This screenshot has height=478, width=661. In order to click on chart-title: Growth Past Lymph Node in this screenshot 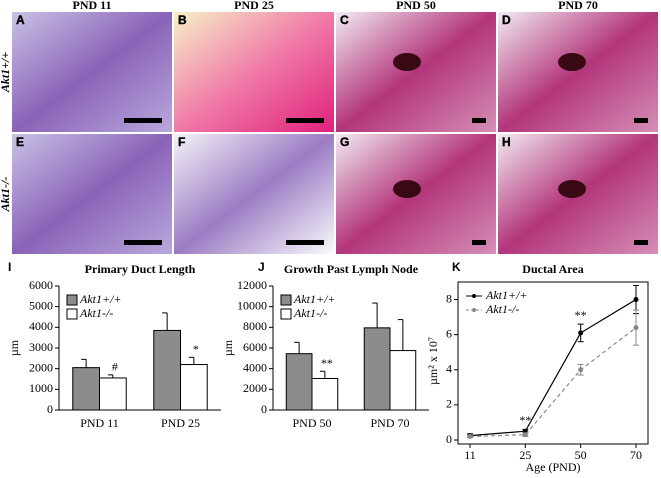, I will do `click(351, 269)`.